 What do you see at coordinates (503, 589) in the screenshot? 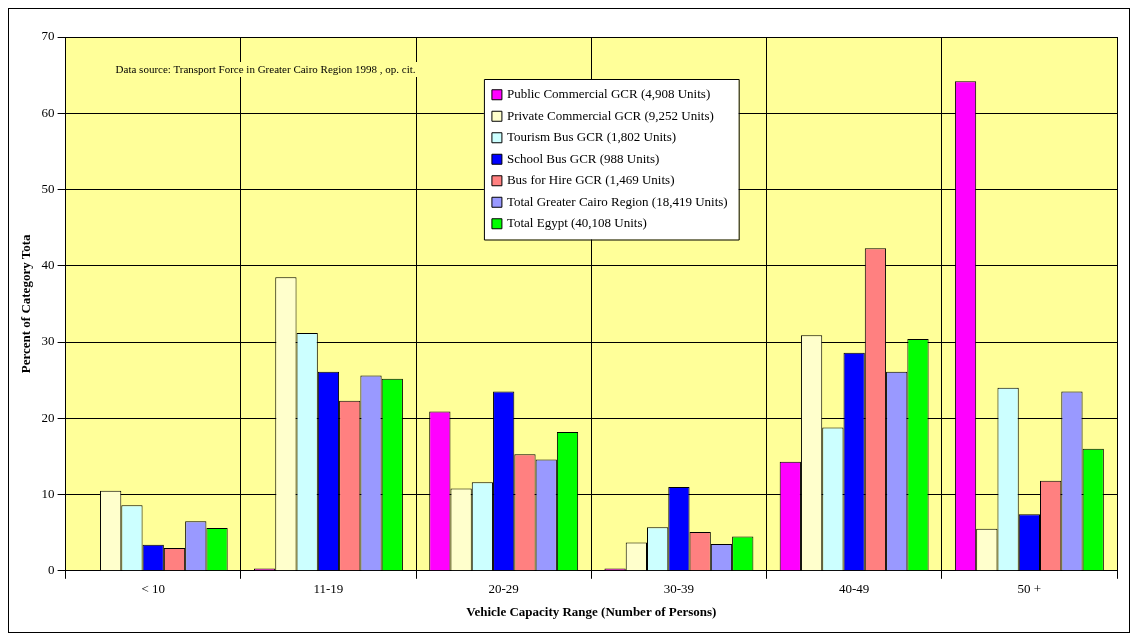
I see `x-tick-label: 20-29` at bounding box center [503, 589].